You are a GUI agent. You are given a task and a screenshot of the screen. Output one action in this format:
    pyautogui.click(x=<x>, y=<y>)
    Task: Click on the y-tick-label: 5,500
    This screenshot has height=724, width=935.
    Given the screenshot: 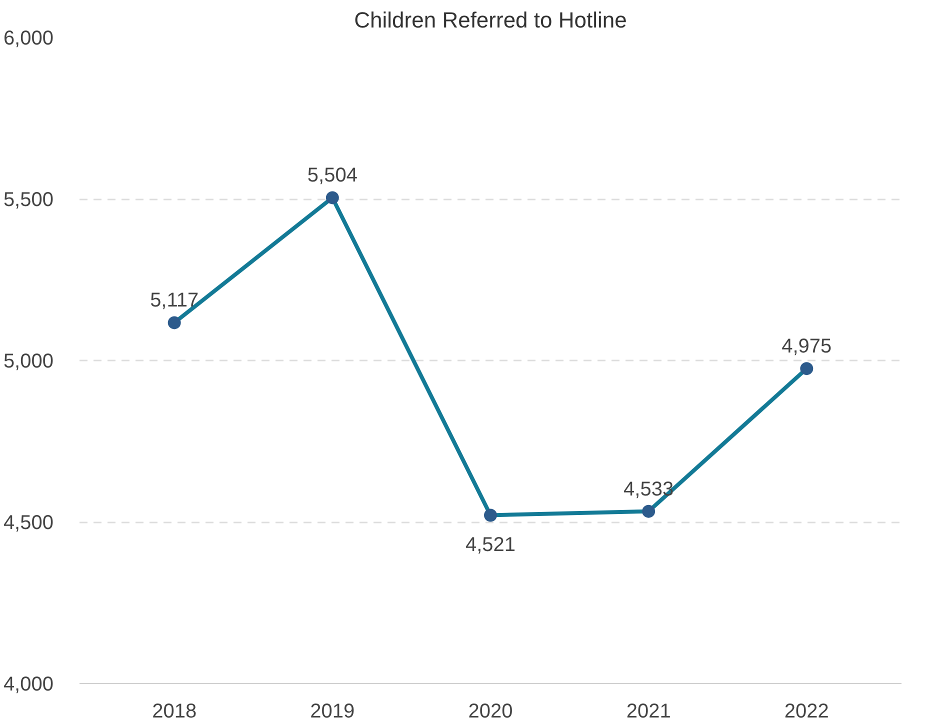 What is the action you would take?
    pyautogui.click(x=28, y=200)
    